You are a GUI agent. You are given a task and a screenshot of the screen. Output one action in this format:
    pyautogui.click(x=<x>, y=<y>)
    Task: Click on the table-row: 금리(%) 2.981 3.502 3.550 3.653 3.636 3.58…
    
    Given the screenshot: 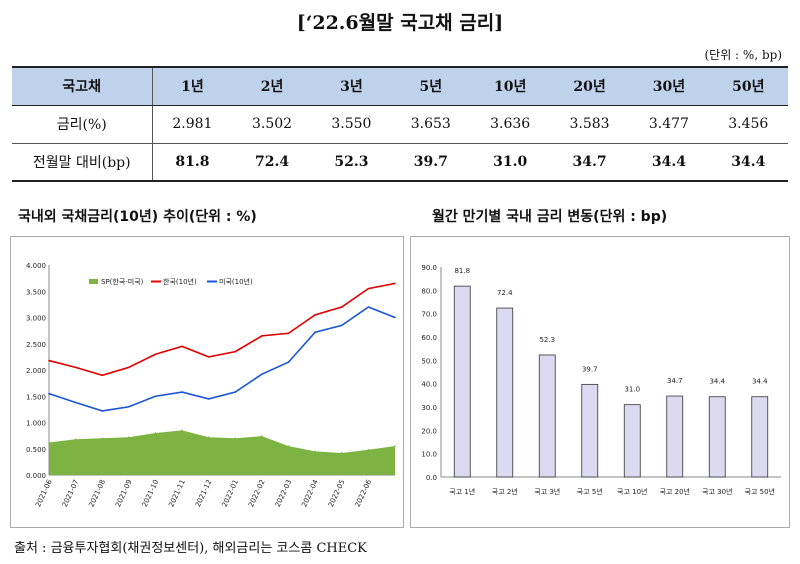 What is the action you would take?
    pyautogui.click(x=400, y=123)
    